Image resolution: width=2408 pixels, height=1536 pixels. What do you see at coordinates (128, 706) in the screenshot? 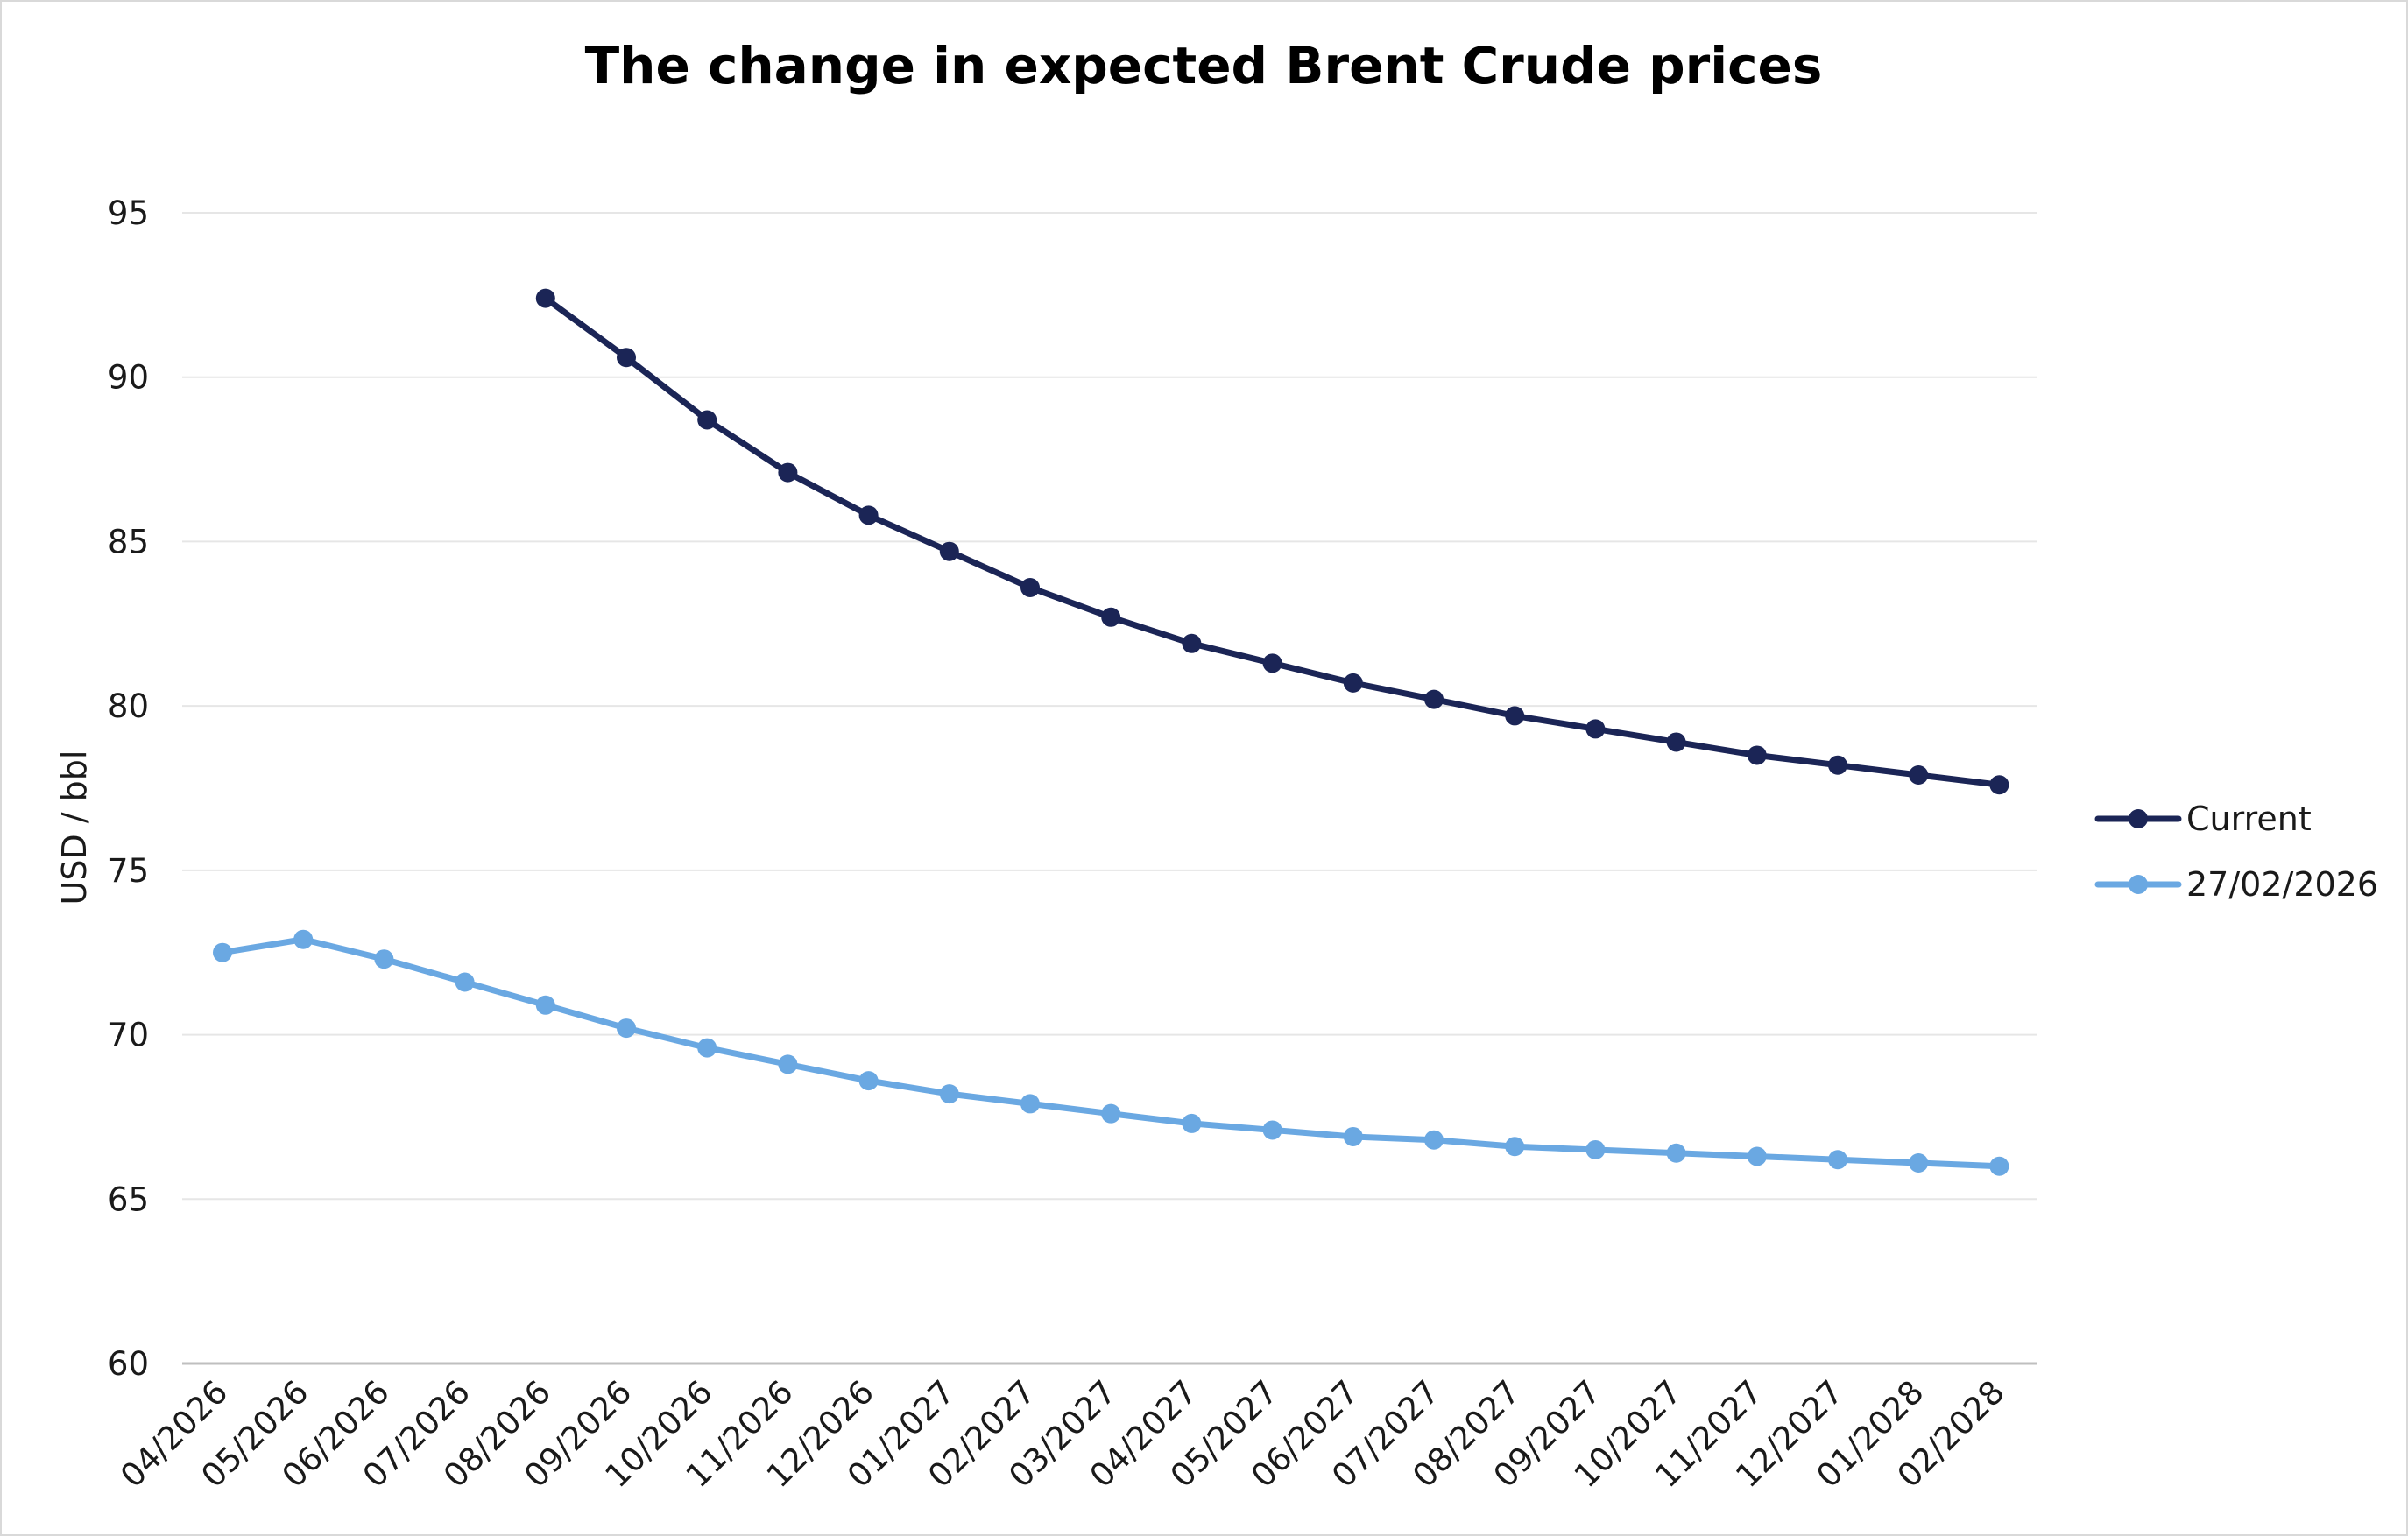
I see `y-tick-label: 80` at bounding box center [128, 706].